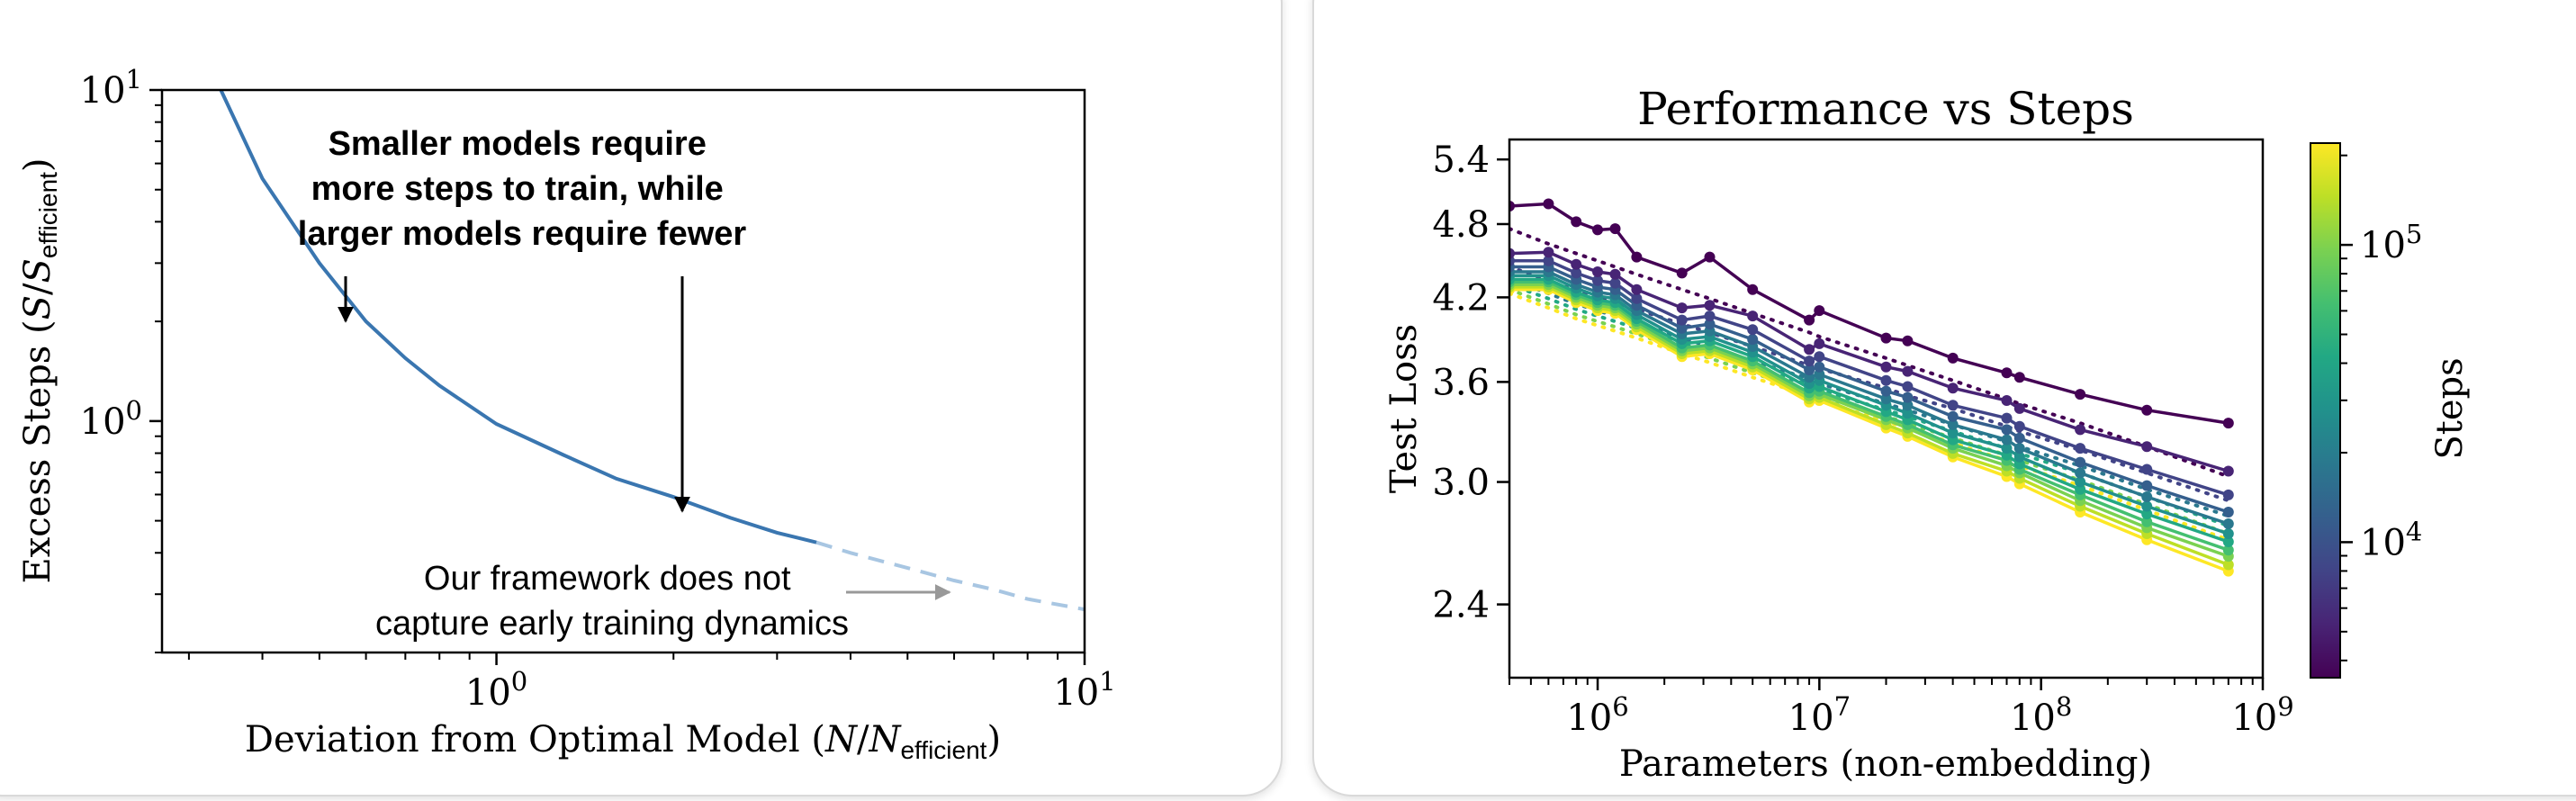 The height and width of the screenshot is (801, 2576). What do you see at coordinates (111, 88) in the screenshot?
I see `y-tick-label: 10¹` at bounding box center [111, 88].